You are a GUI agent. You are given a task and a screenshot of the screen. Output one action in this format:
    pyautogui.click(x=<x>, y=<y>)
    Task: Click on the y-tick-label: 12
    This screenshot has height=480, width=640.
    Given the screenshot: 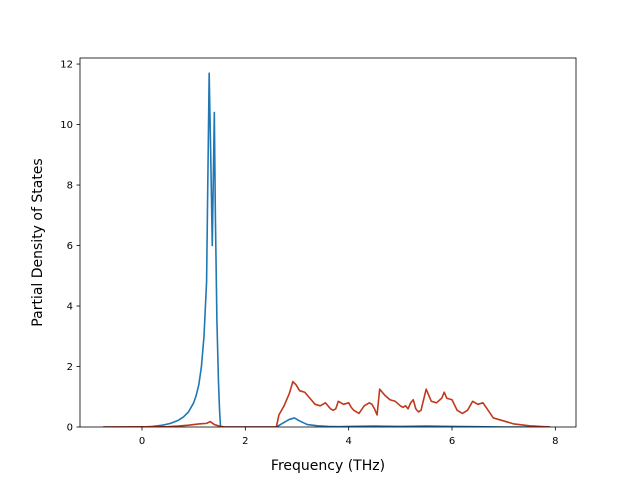 What is the action you would take?
    pyautogui.click(x=66, y=65)
    